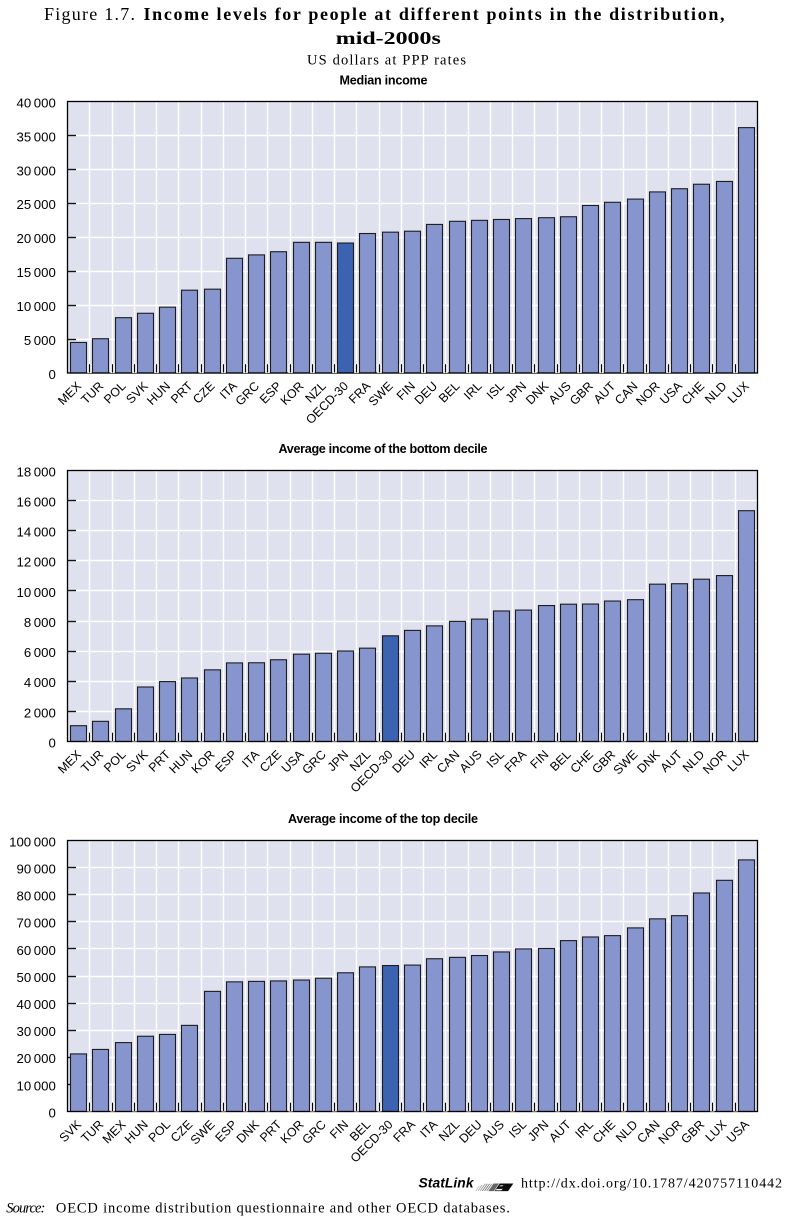 This screenshot has height=1219, width=794. What do you see at coordinates (383, 819) in the screenshot?
I see `svg-text:Average income of the top deci: Average income of the top decile` at bounding box center [383, 819].